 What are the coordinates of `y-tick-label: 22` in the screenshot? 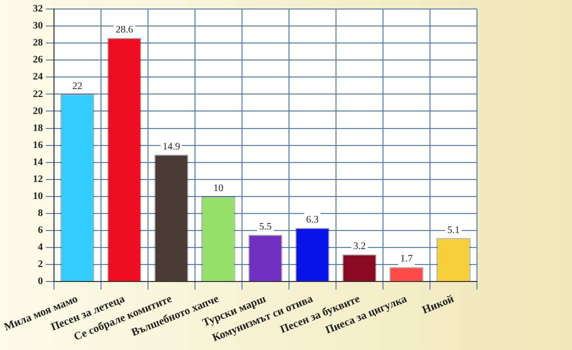 It's located at (37, 94).